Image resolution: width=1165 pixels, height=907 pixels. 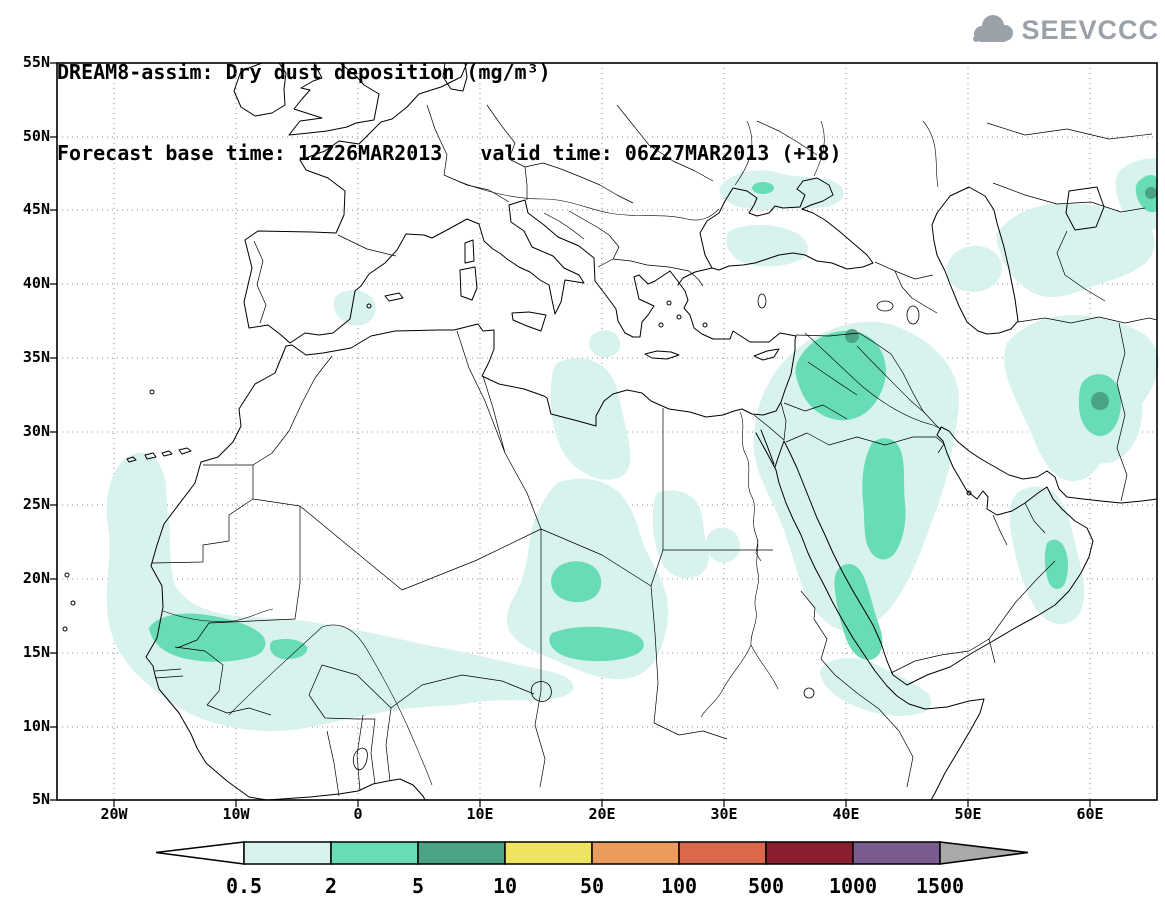 I want to click on coast-caspian, so click(x=975, y=260).